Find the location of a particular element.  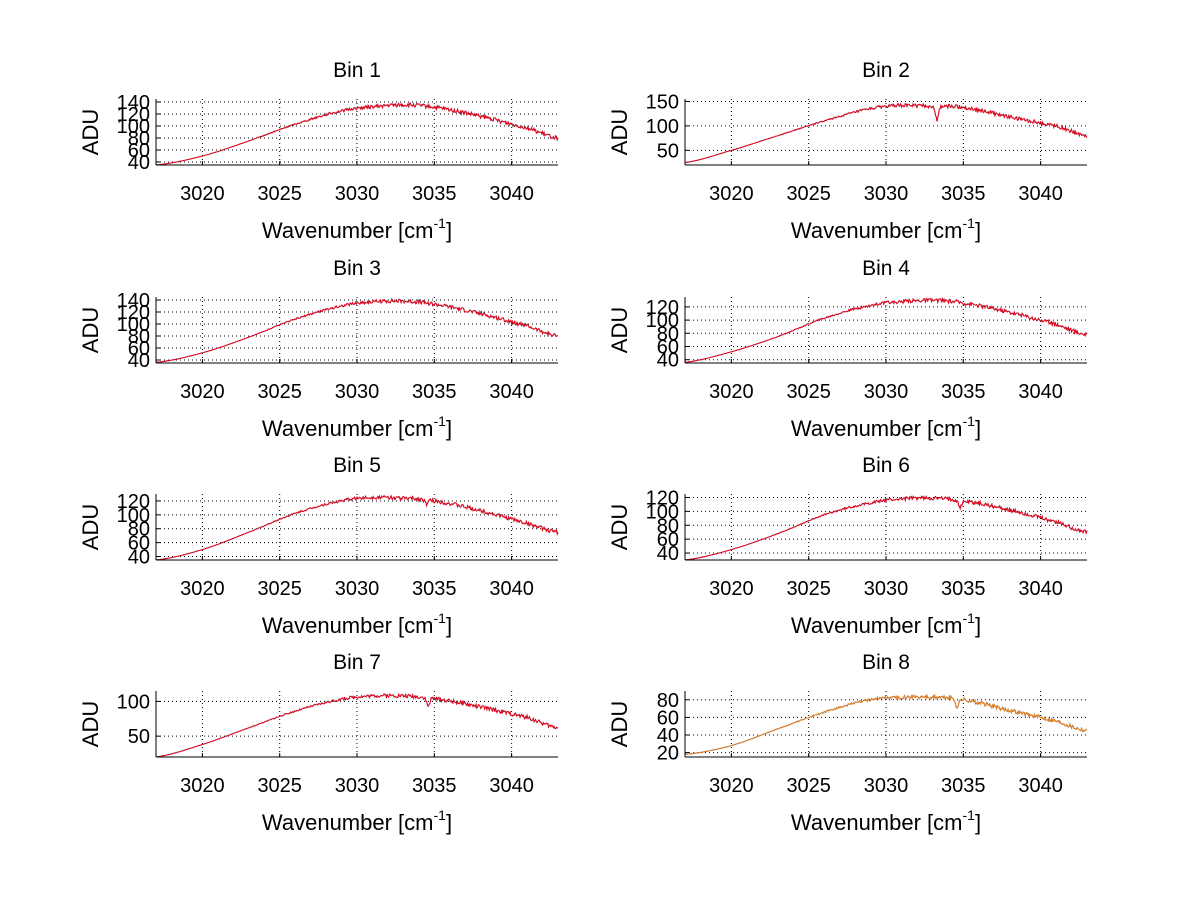

subplot-title: Bin 2 is located at coordinates (886, 70).